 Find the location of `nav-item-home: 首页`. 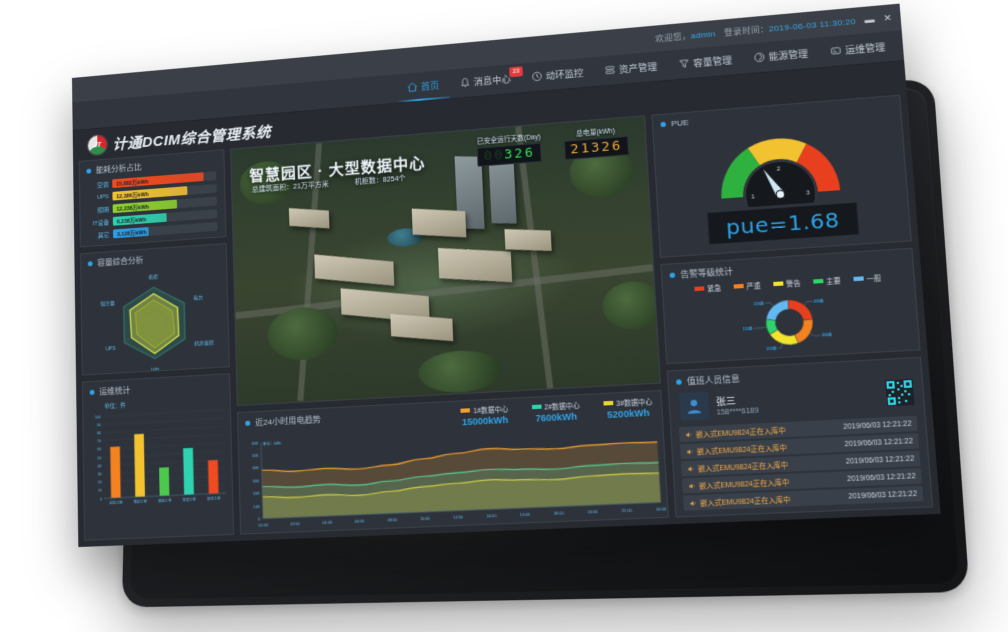

nav-item-home: 首页 is located at coordinates (422, 86).